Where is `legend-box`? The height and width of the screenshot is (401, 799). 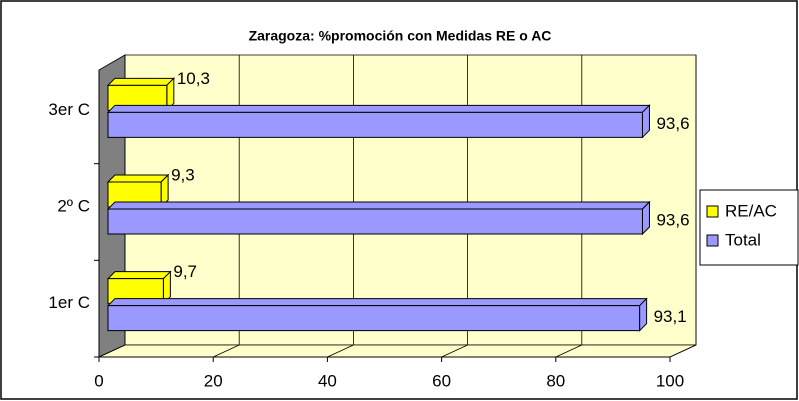 legend-box is located at coordinates (749, 227).